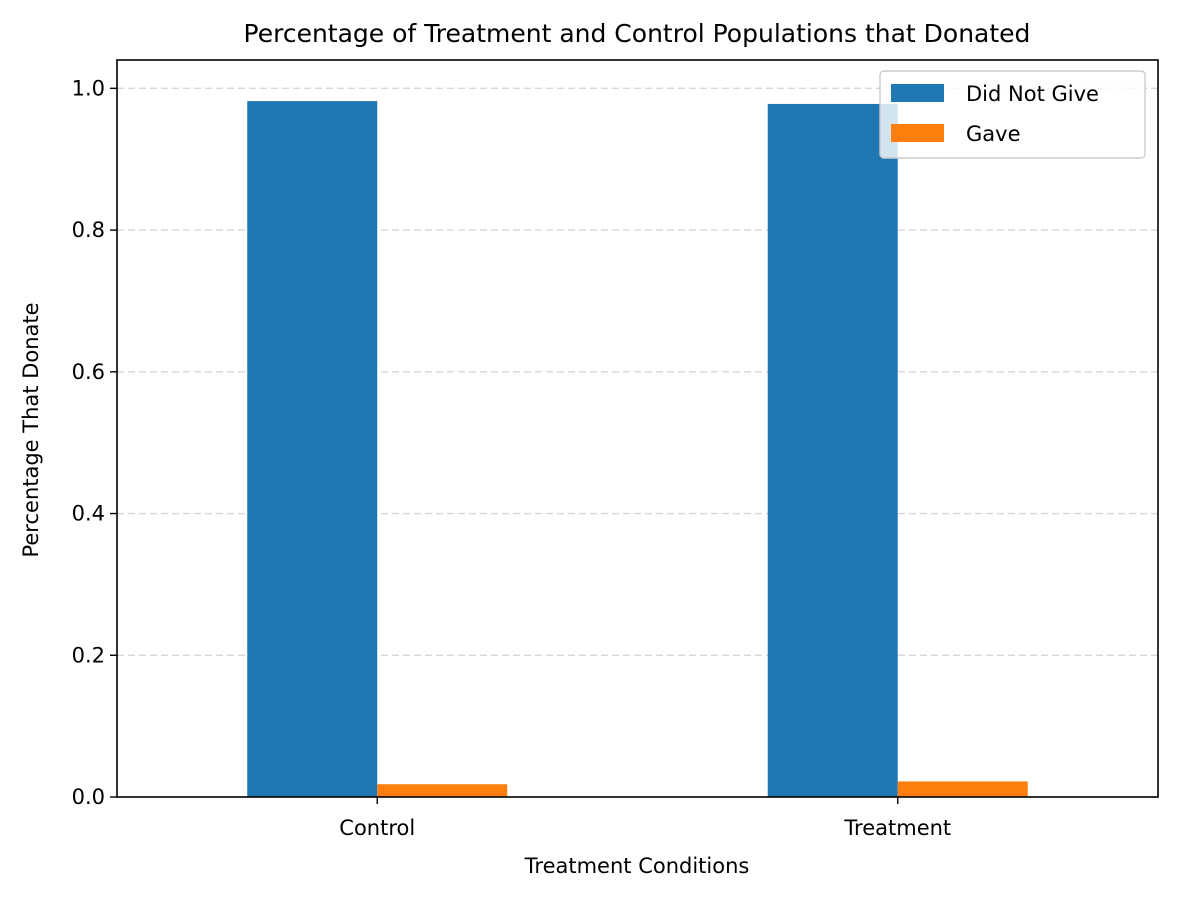  Describe the element at coordinates (377, 828) in the screenshot. I see `x-tick-label-control: Control` at that location.